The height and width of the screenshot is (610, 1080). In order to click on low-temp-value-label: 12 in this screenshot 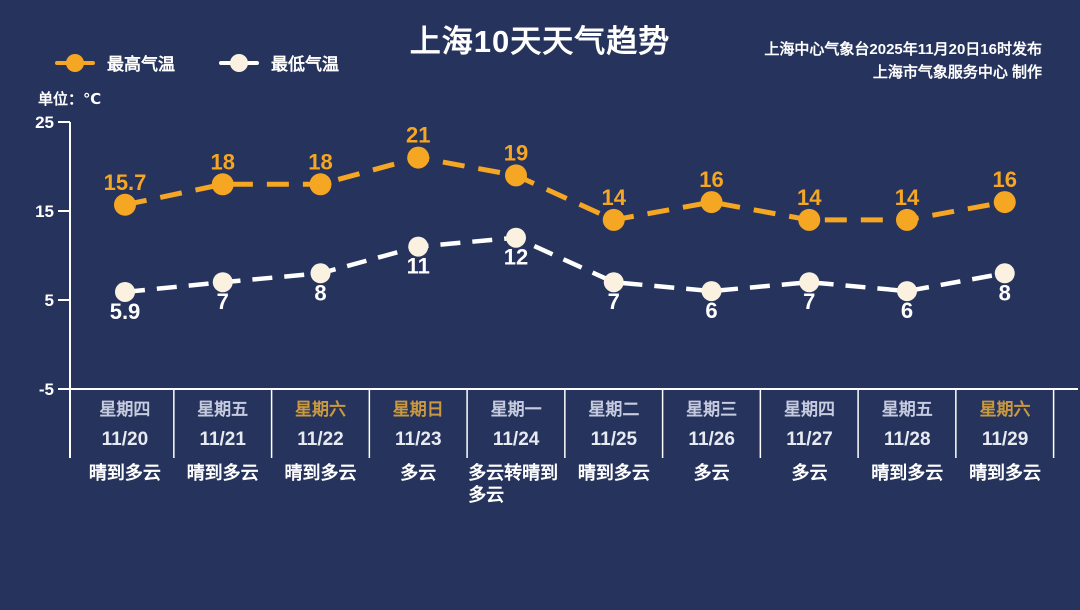, I will do `click(516, 257)`.